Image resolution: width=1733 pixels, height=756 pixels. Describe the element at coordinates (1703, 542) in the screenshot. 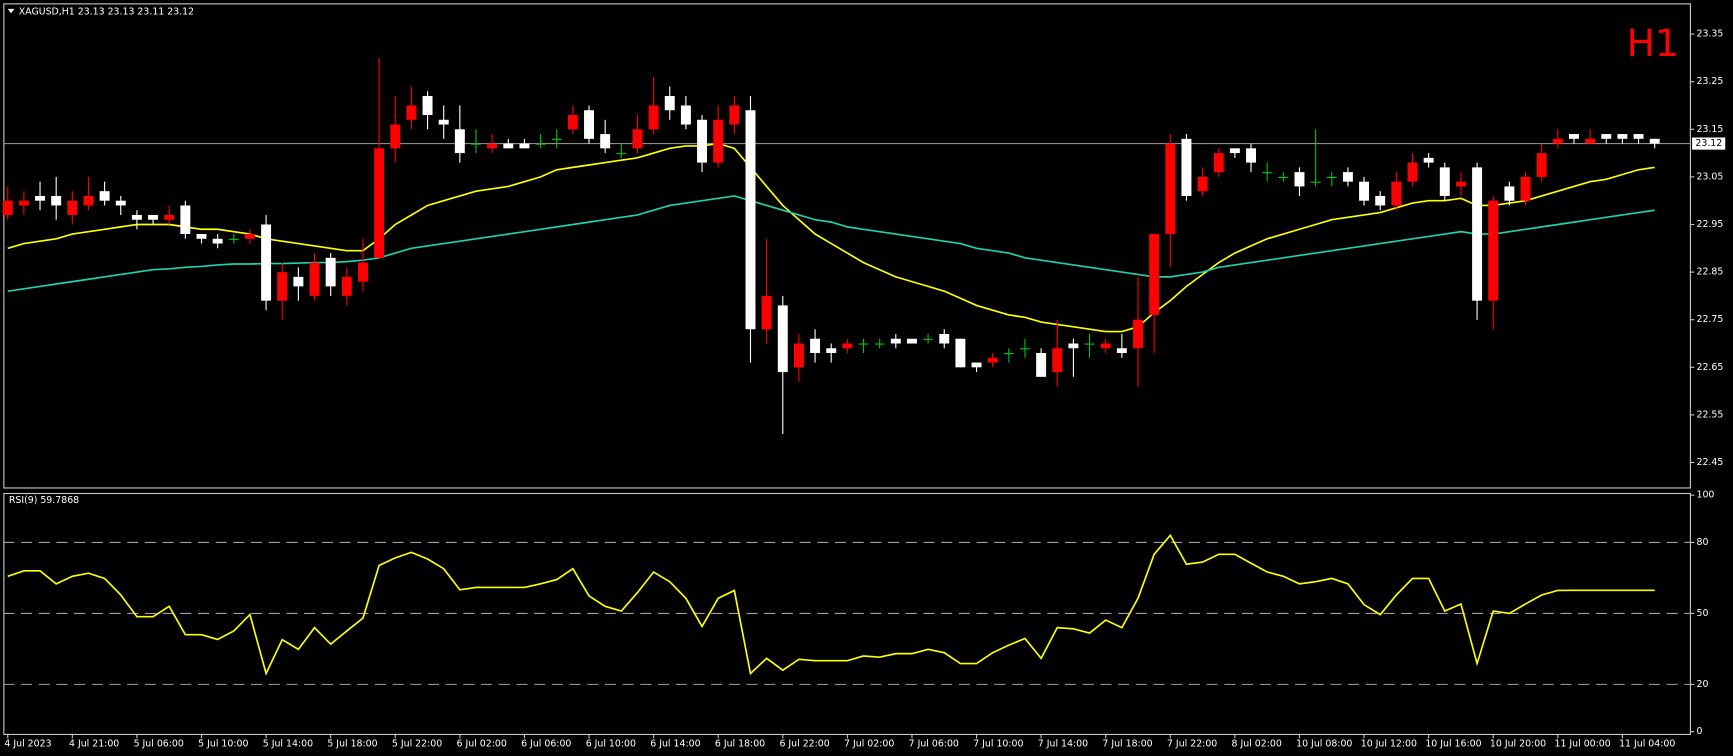

I see `y-tick-label: 80` at that location.